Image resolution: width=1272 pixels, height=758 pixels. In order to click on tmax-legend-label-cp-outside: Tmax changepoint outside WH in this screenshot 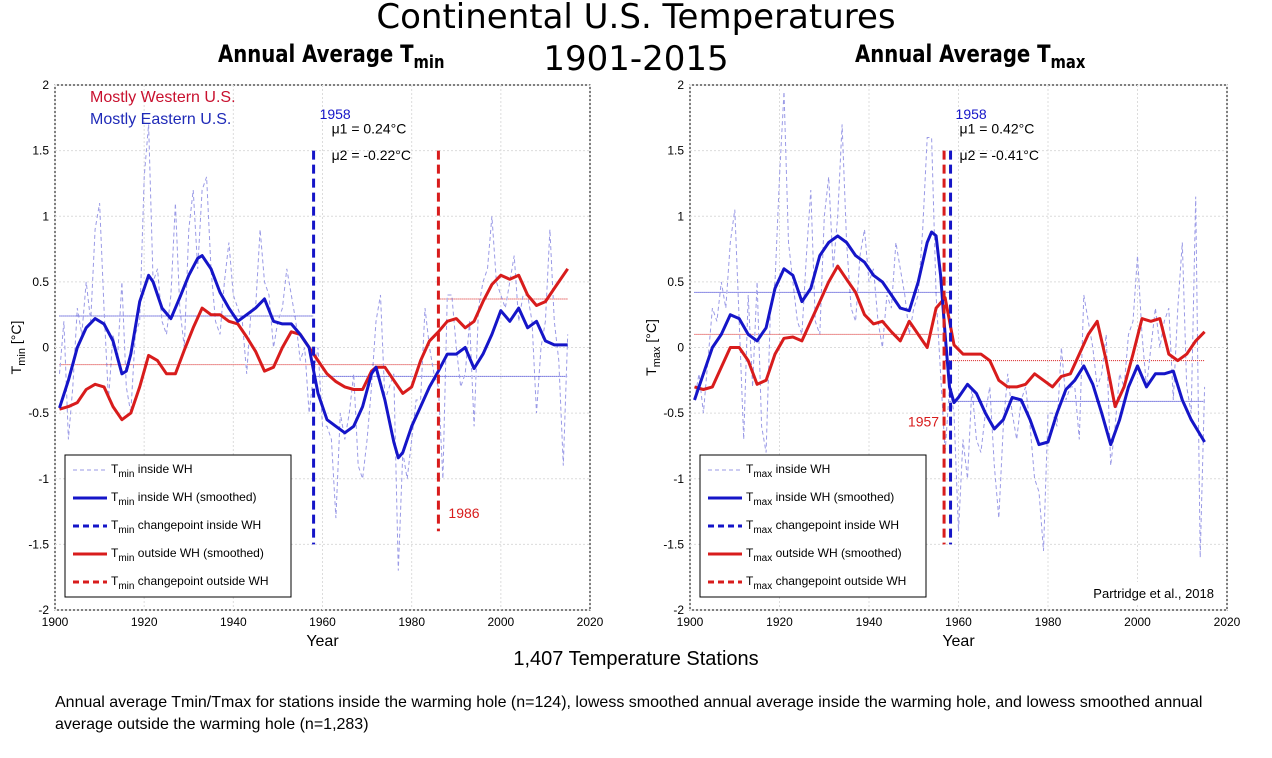, I will do `click(826, 583)`.